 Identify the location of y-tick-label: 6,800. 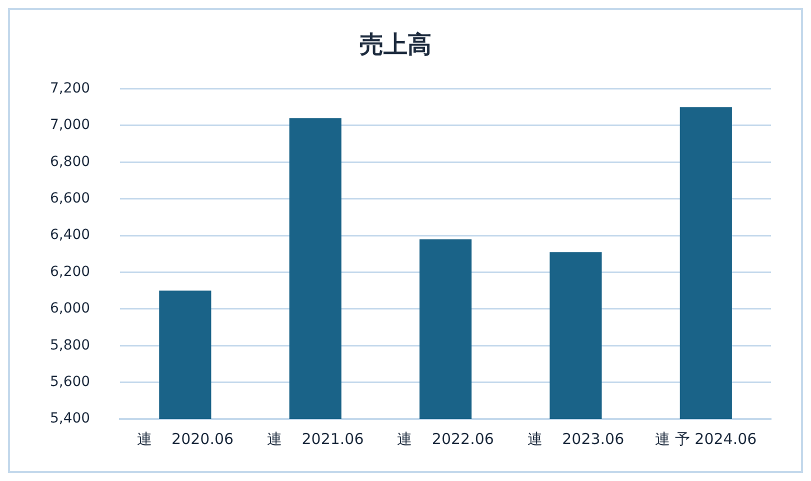
(70, 162).